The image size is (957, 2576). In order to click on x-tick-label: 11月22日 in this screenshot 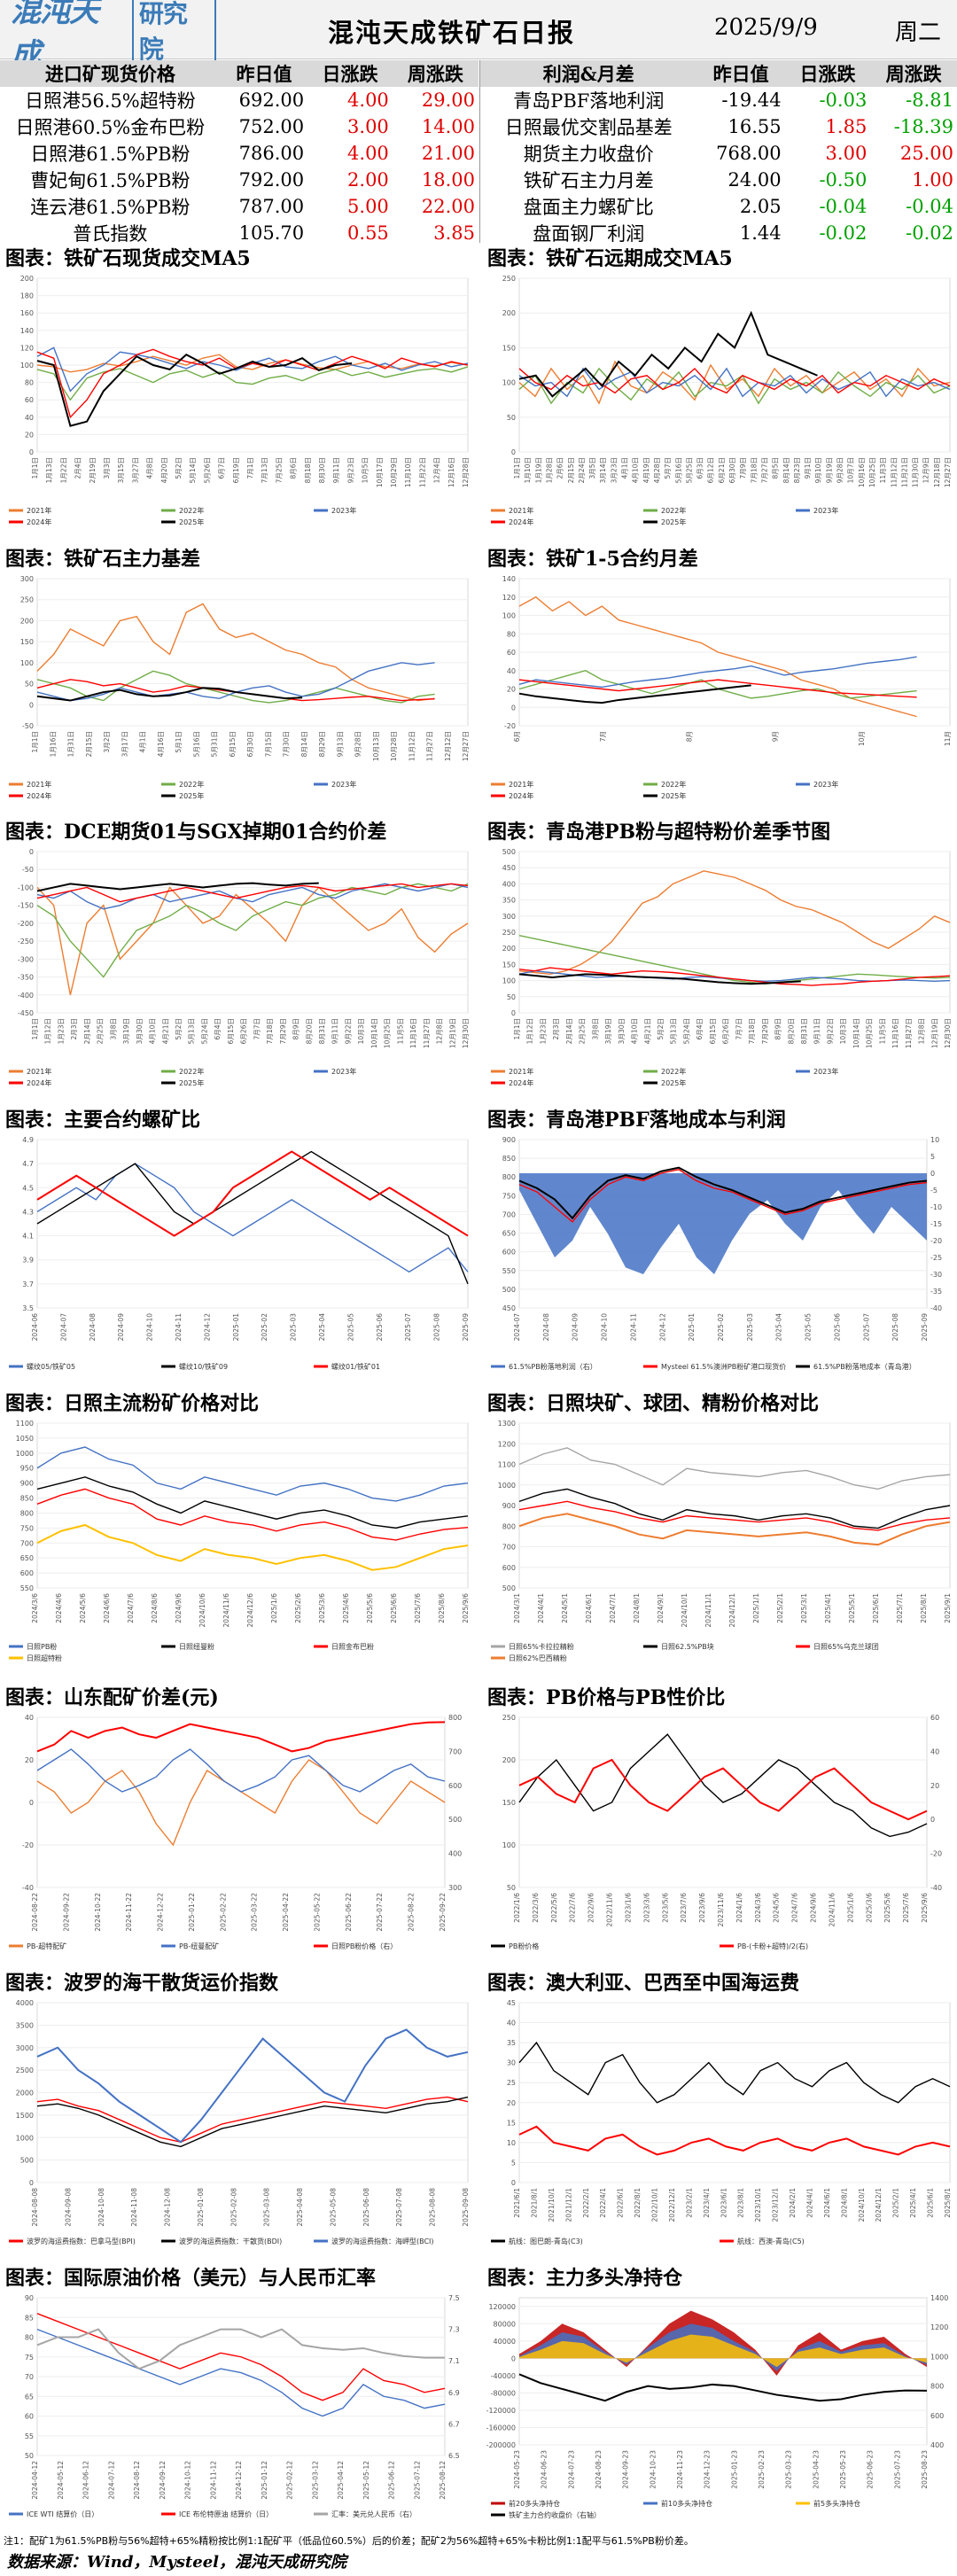, I will do `click(422, 472)`.